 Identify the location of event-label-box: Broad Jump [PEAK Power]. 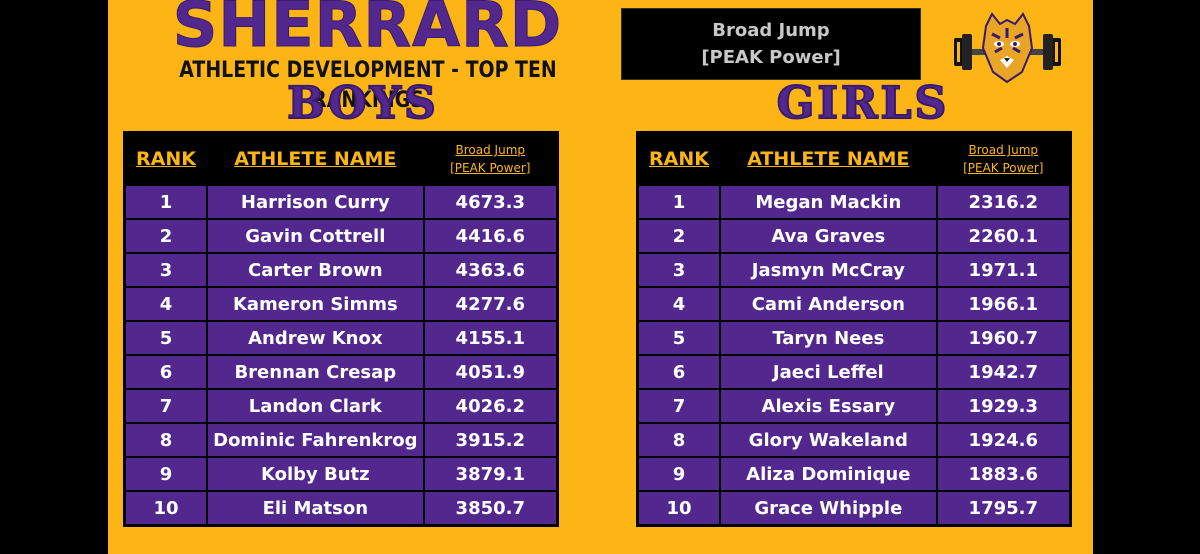
(771, 44).